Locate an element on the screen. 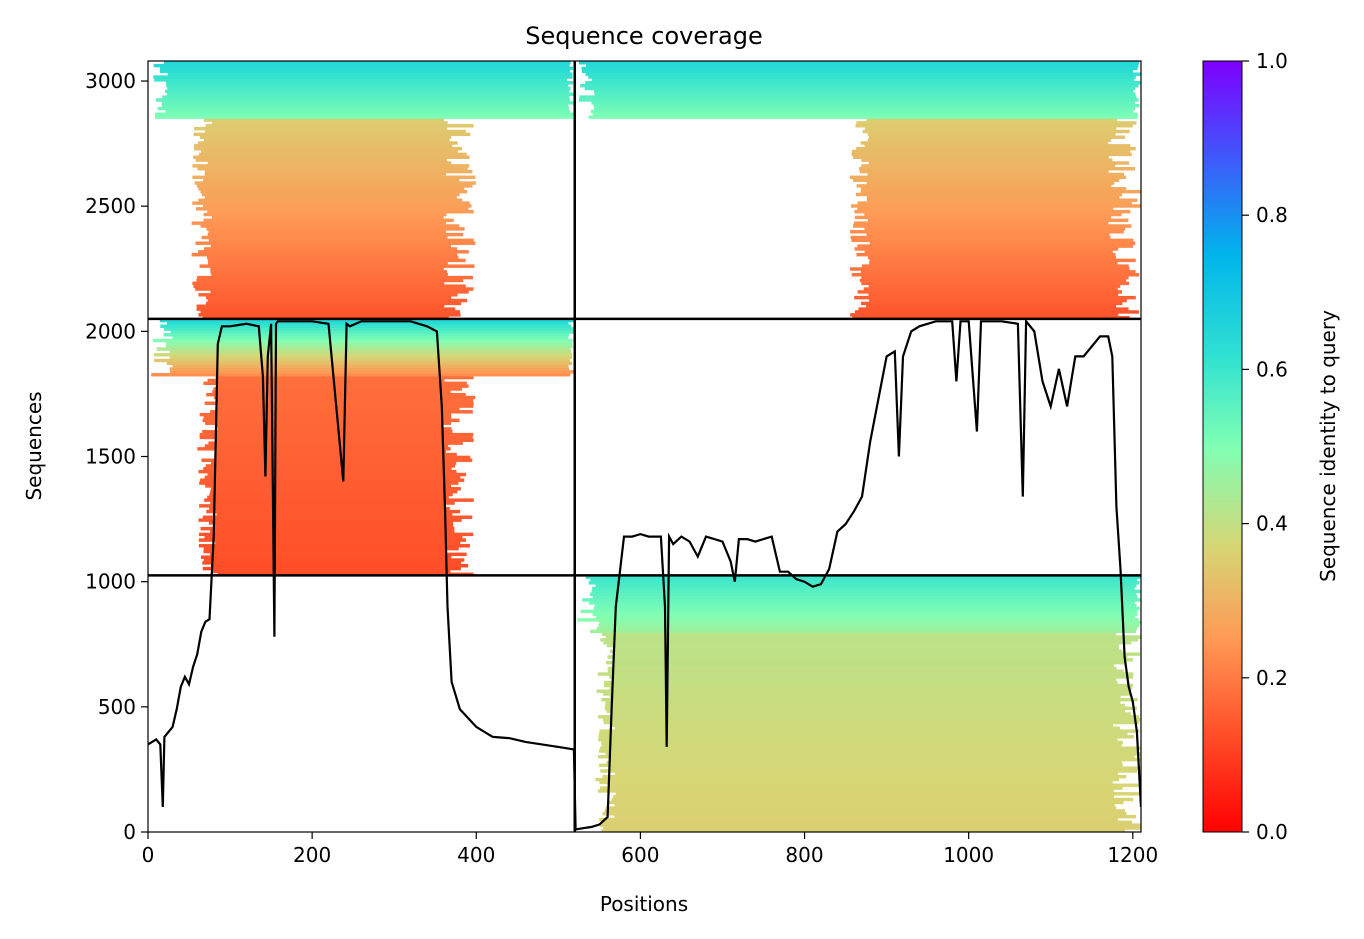 This screenshot has width=1364, height=939. y-tick-label: 1000 is located at coordinates (110, 582).